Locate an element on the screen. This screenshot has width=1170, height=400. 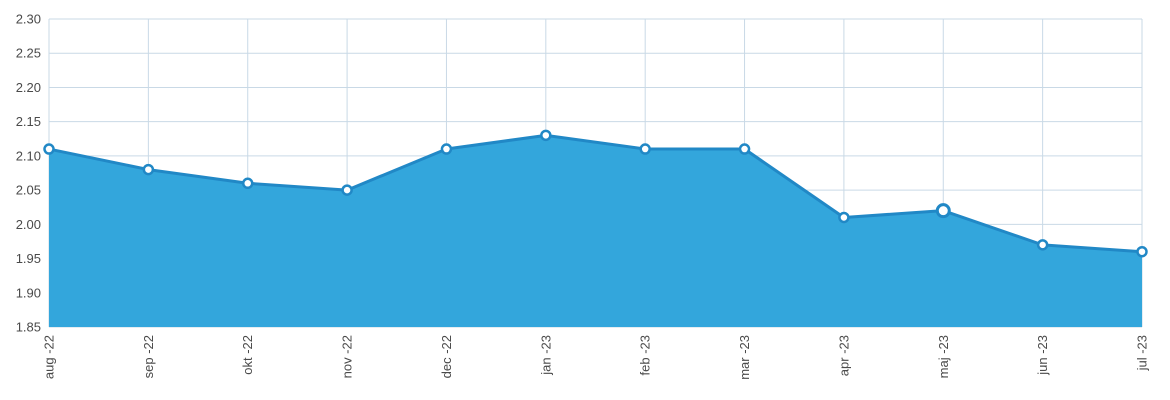
y-tick-label: 2.20 is located at coordinates (28, 87).